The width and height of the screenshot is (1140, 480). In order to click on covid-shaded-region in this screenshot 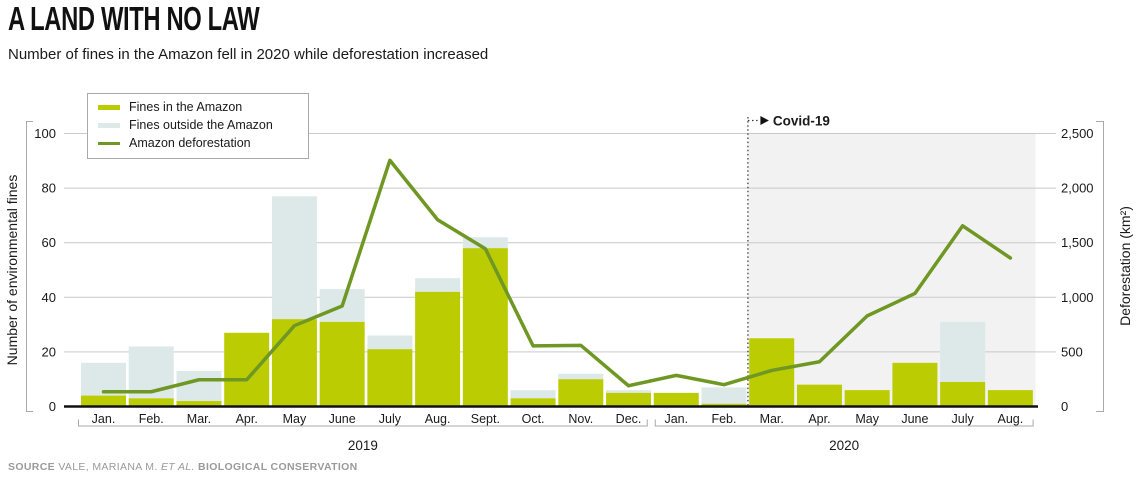, I will do `click(891, 270)`.